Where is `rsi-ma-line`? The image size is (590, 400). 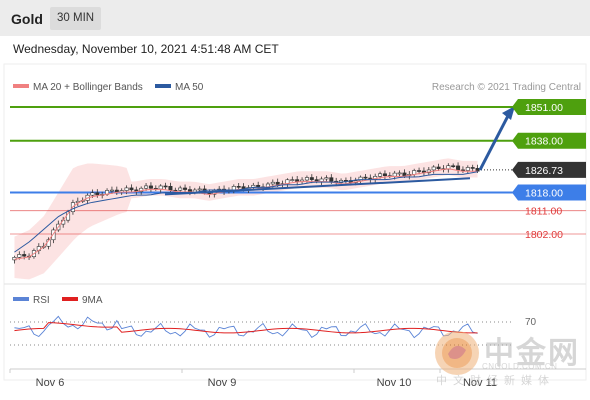
rsi-ma-line is located at coordinates (246, 328).